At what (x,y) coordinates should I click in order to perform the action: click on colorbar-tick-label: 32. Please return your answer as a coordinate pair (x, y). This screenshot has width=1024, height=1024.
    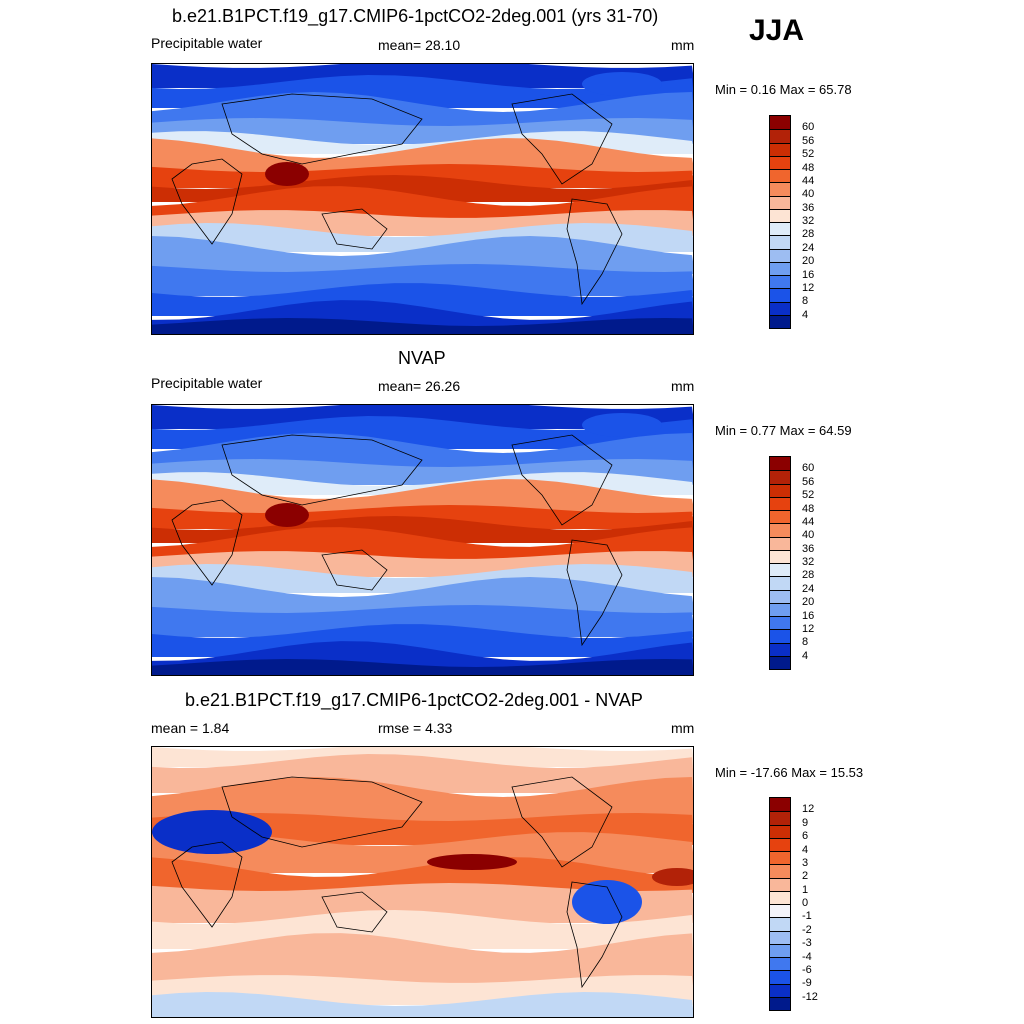
    Looking at the image, I should click on (808, 562).